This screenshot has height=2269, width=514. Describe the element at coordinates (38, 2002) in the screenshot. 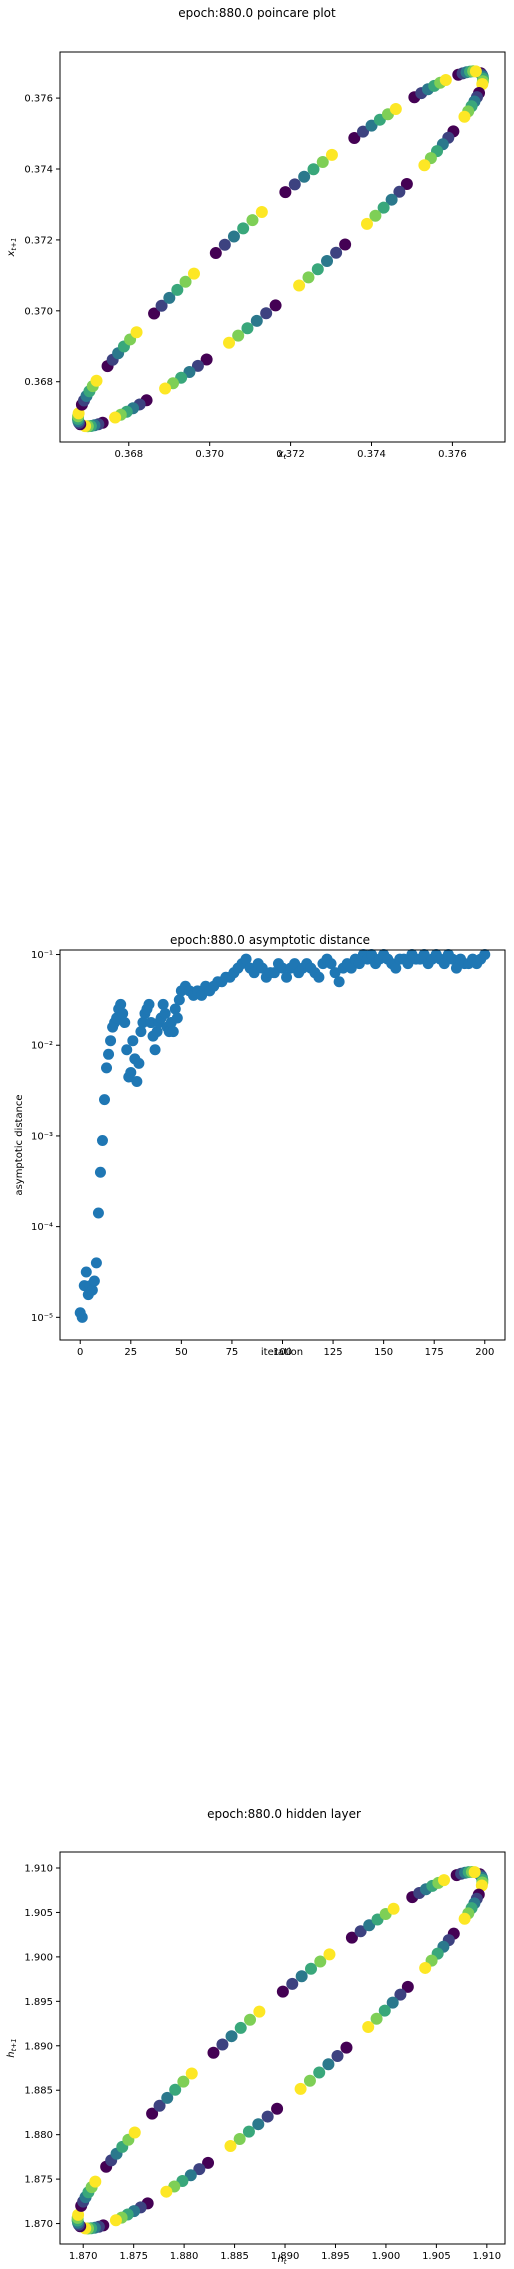

I see `y-tick-label: 1.895` at that location.